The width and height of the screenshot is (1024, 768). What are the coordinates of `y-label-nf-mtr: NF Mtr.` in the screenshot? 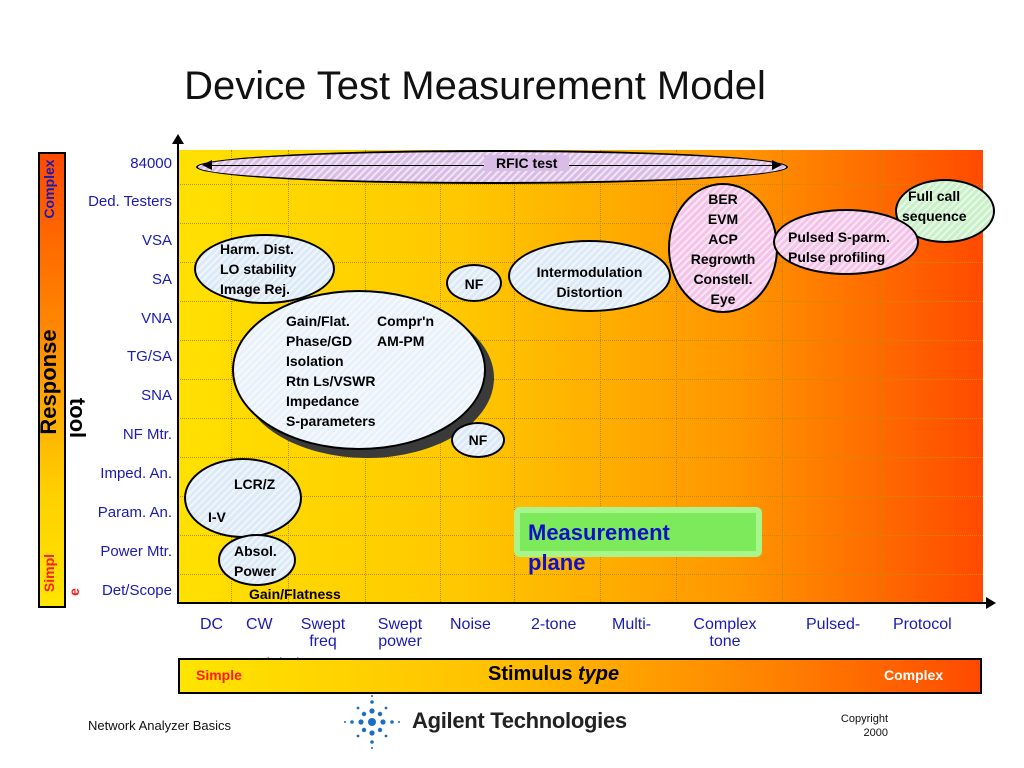 It's located at (147, 434).